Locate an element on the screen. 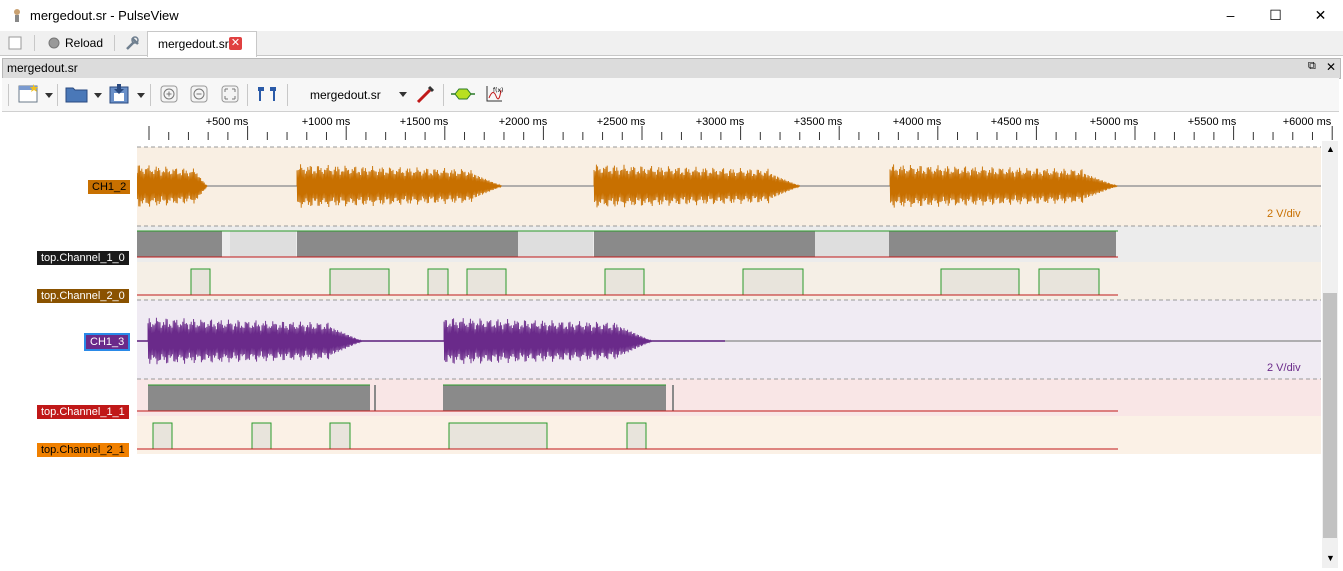  ruler-tick-label: +5500 ms is located at coordinates (1212, 122).